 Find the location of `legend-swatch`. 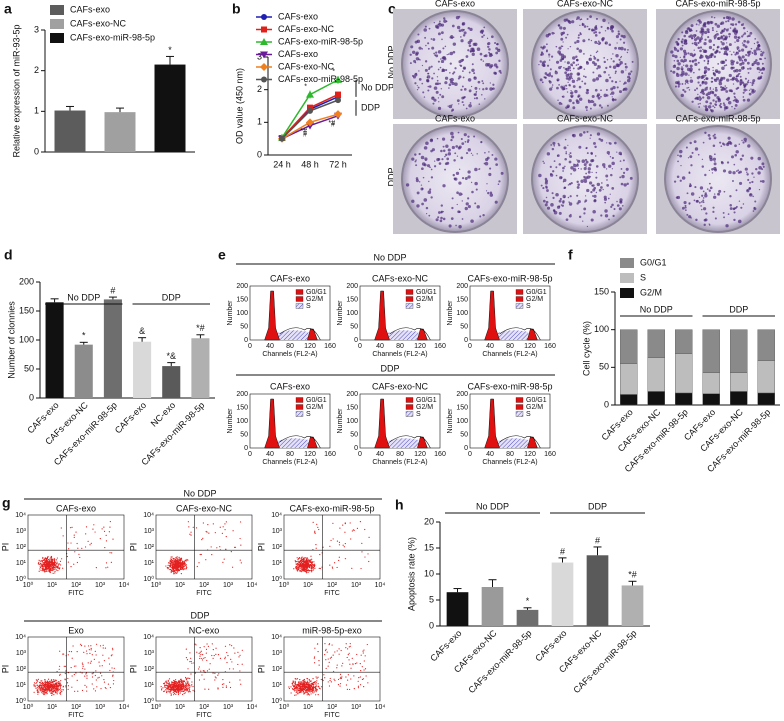

legend-swatch is located at coordinates (627, 263).